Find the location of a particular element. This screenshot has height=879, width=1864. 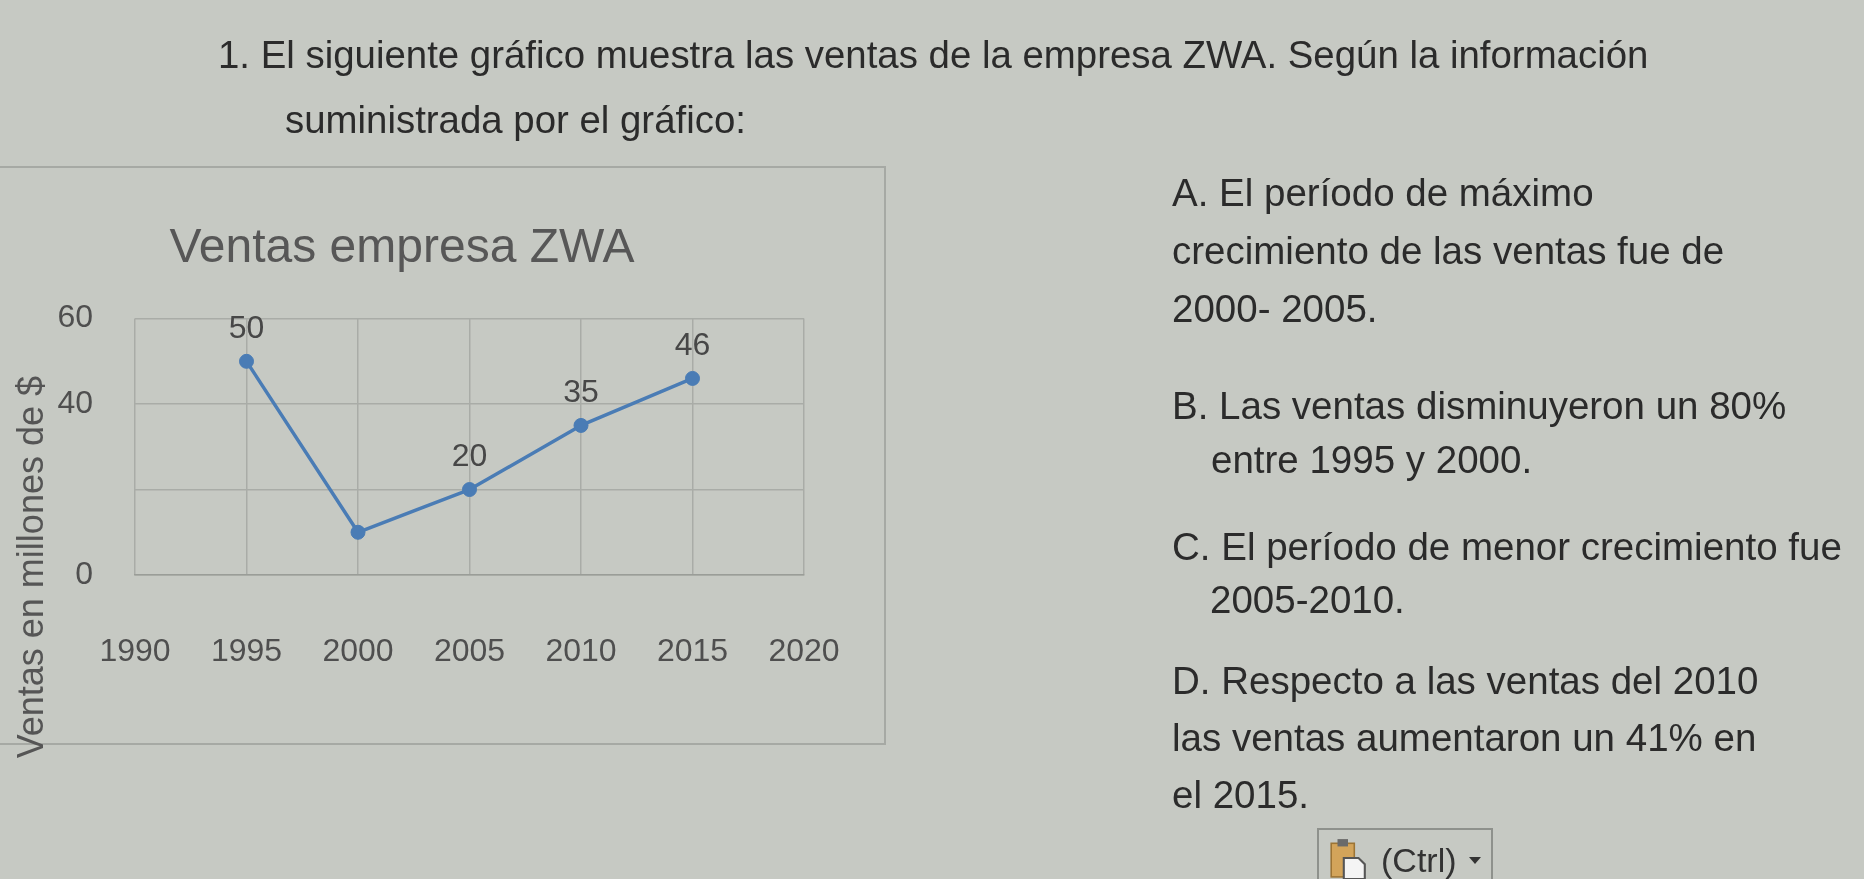

y-tick-label: 60 is located at coordinates (75, 316).